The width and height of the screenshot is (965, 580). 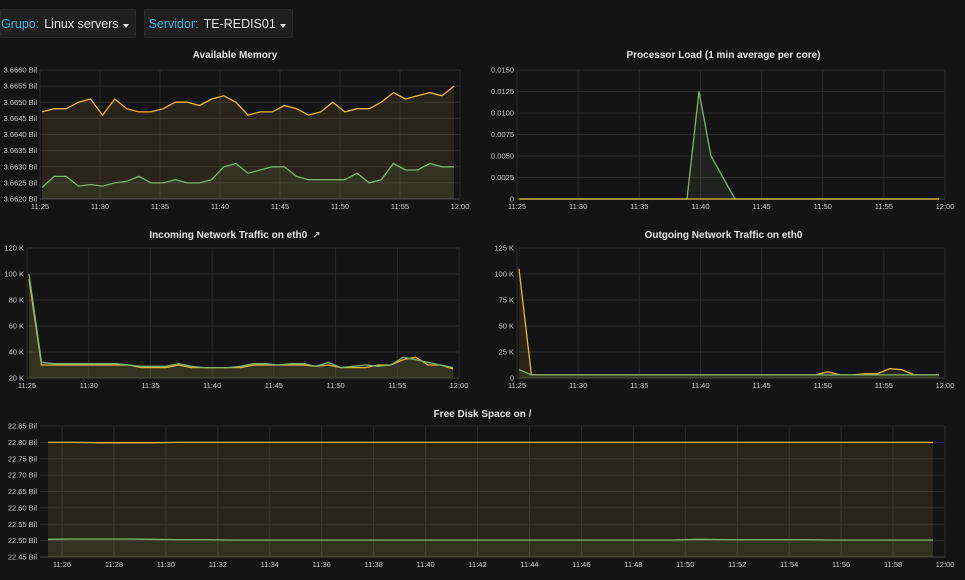 I want to click on y-tick-label: 3.6625 Bil, so click(x=21, y=182).